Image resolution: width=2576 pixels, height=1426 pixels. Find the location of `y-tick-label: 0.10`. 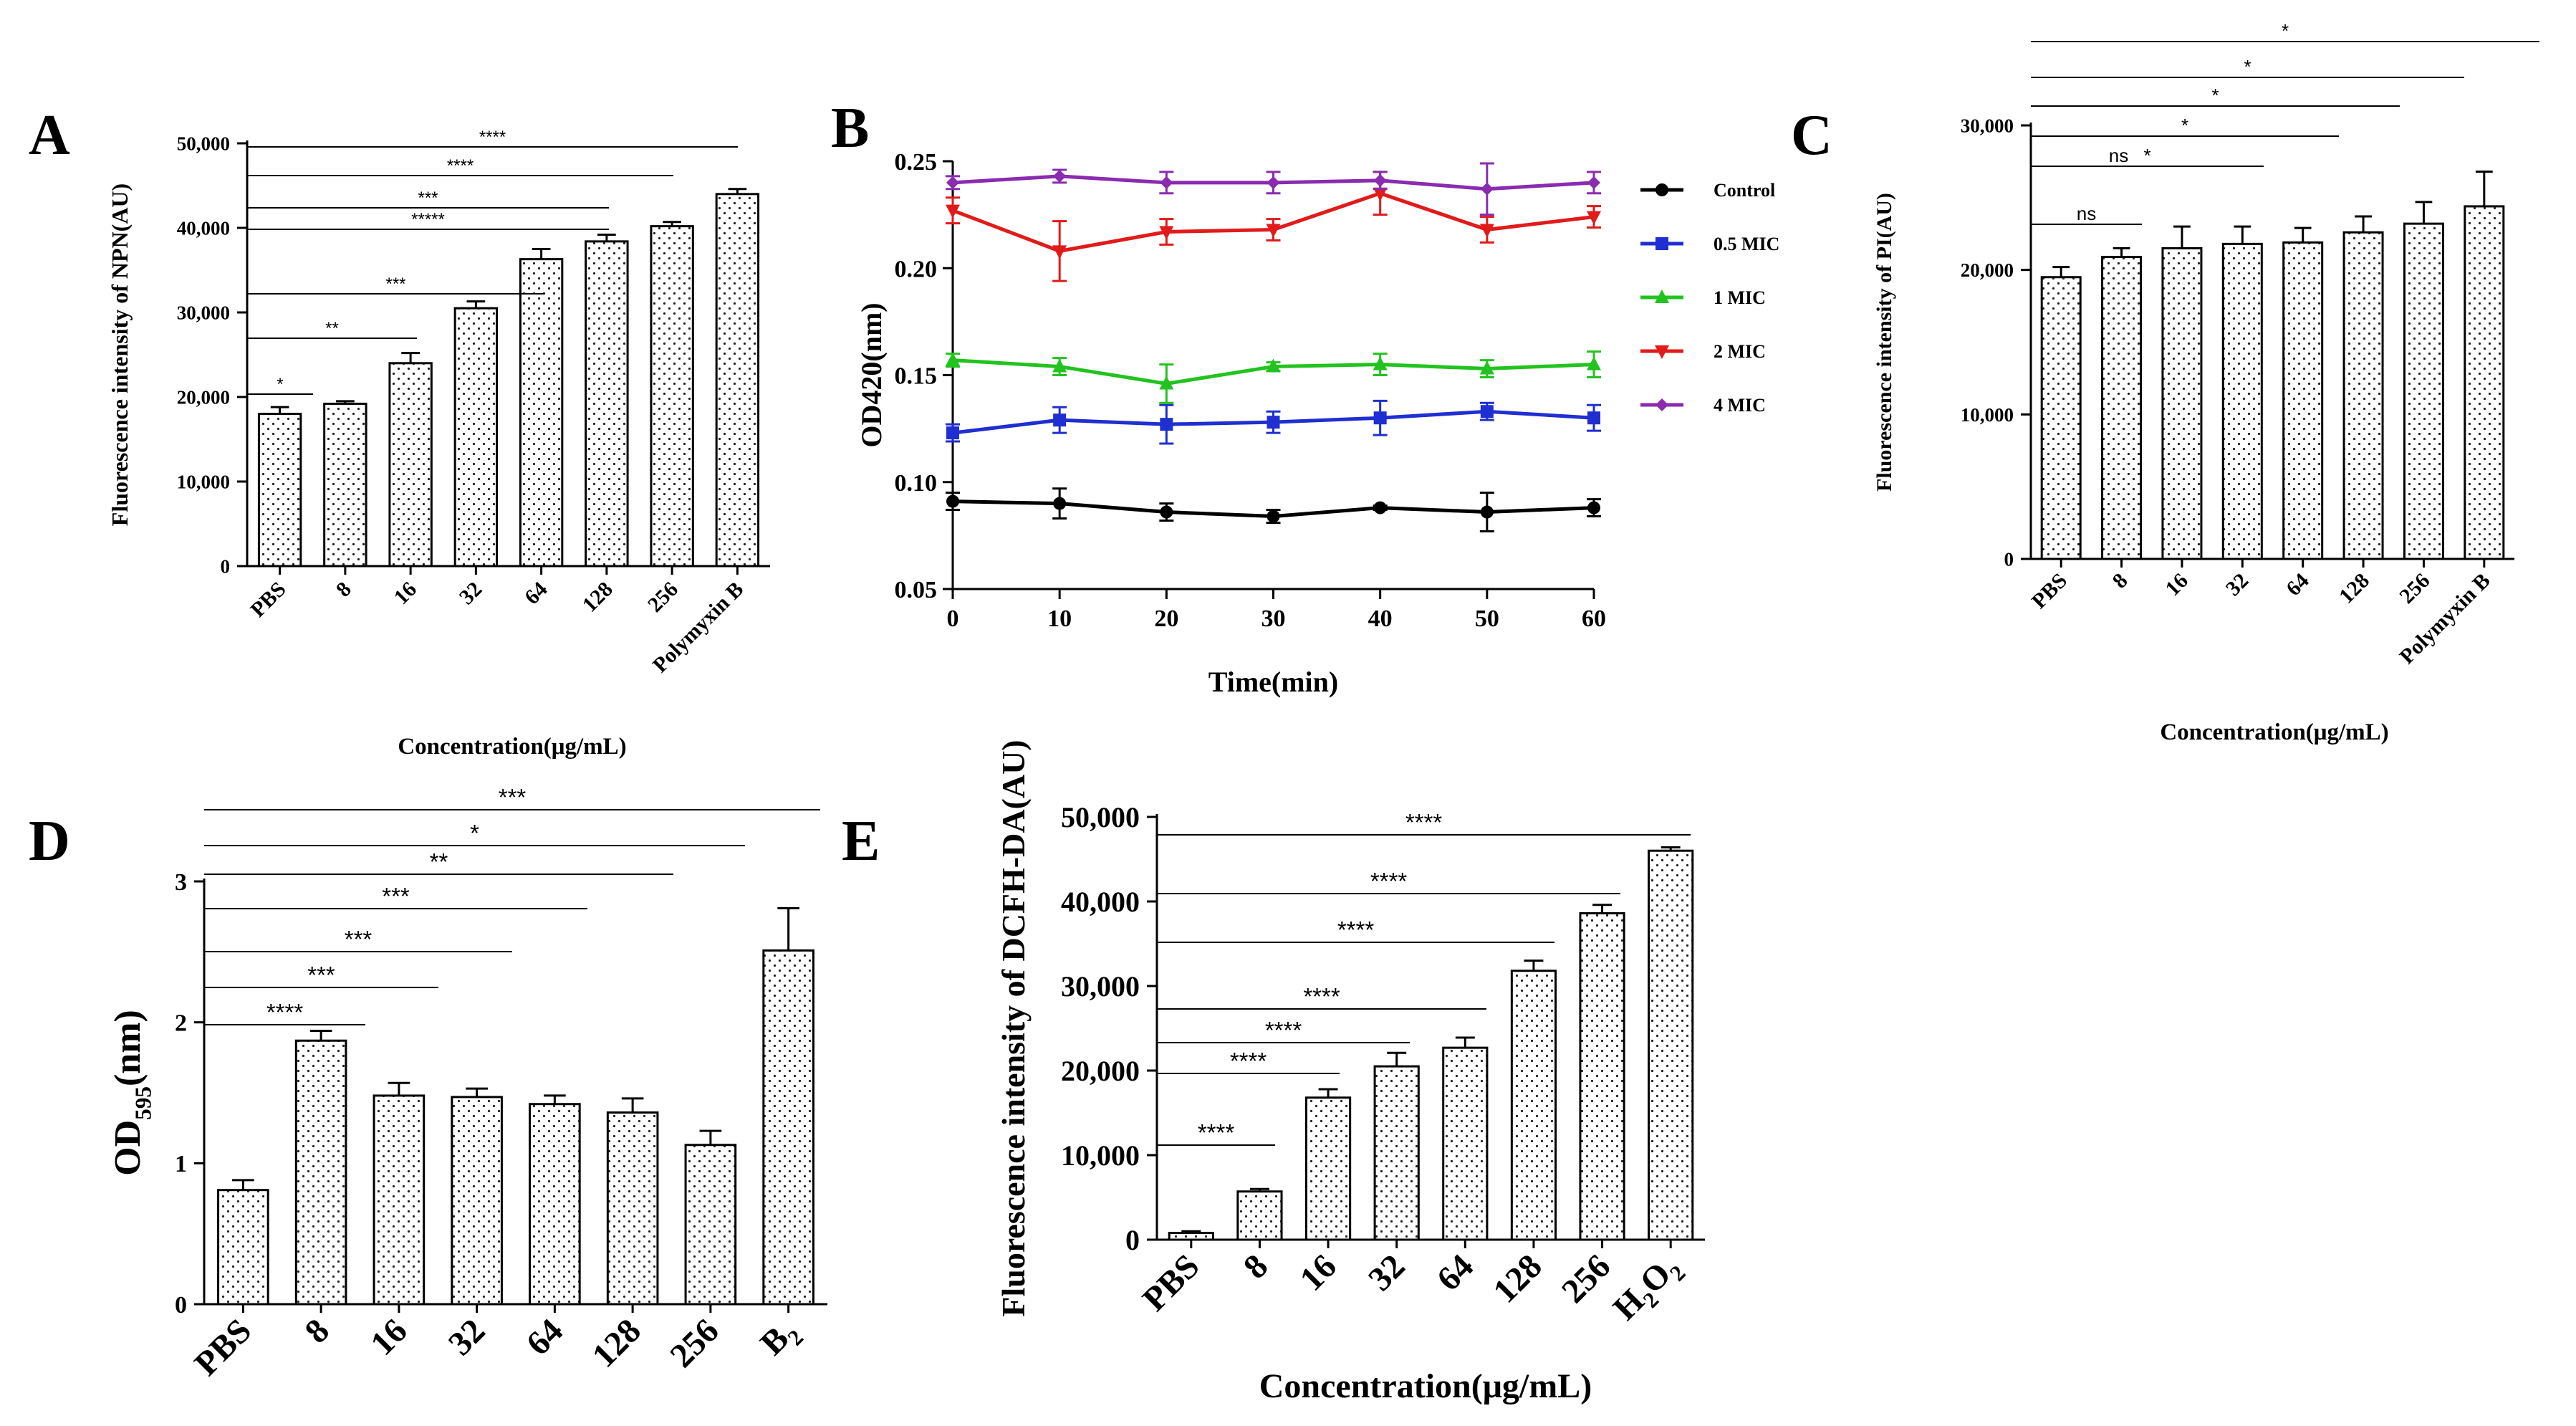

y-tick-label: 0.10 is located at coordinates (916, 483).